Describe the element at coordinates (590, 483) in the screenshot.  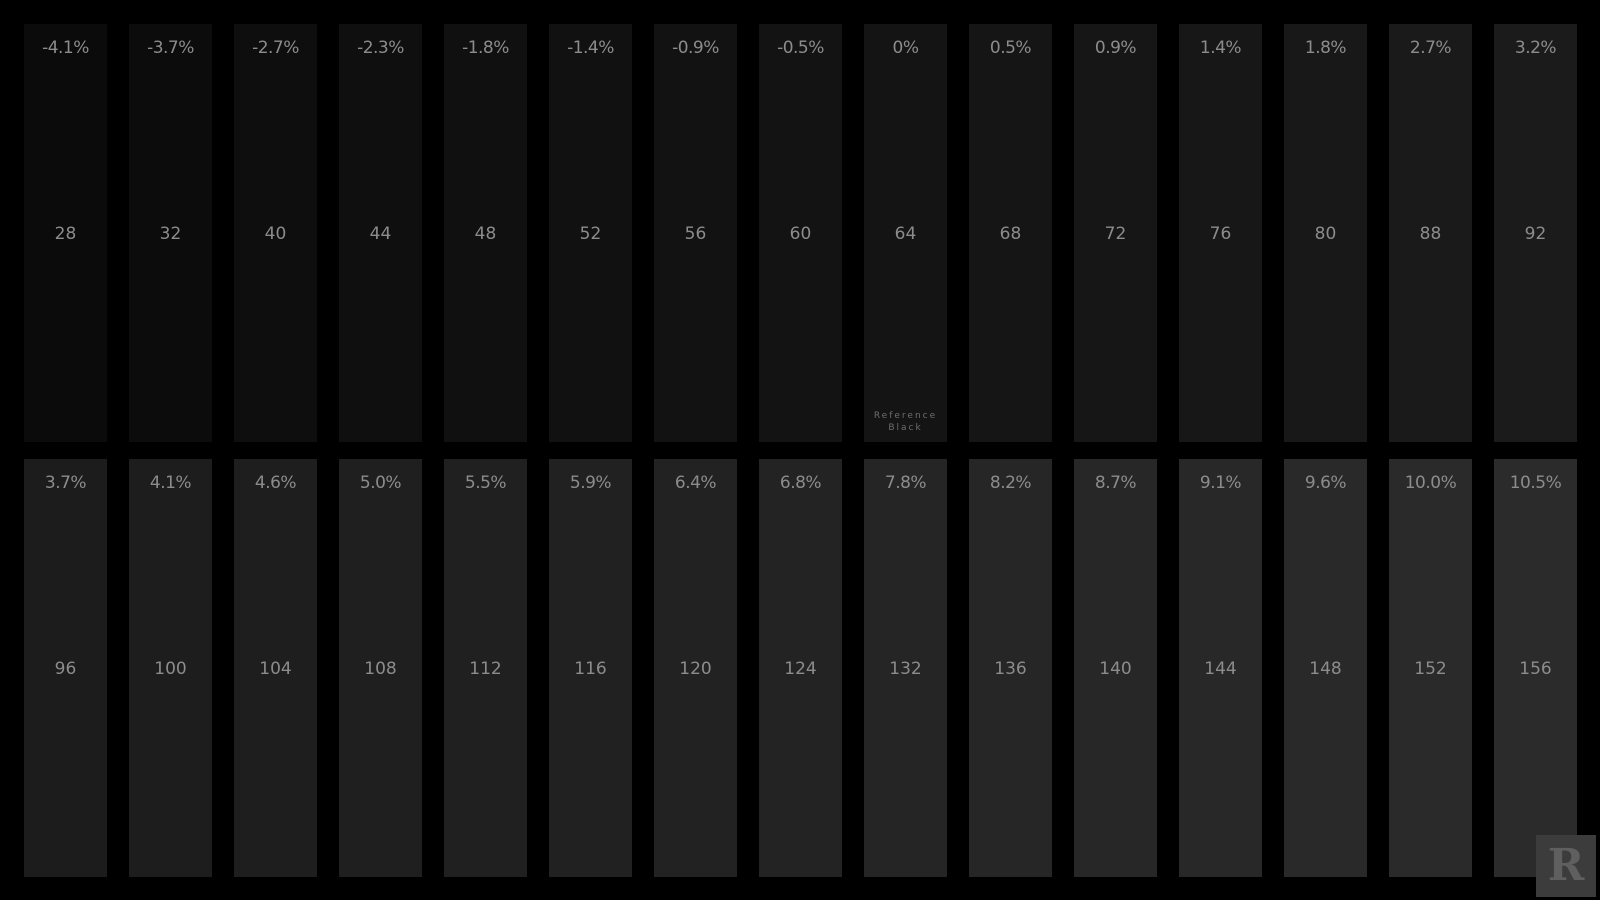
I see `patch-percent: 5.9%` at that location.